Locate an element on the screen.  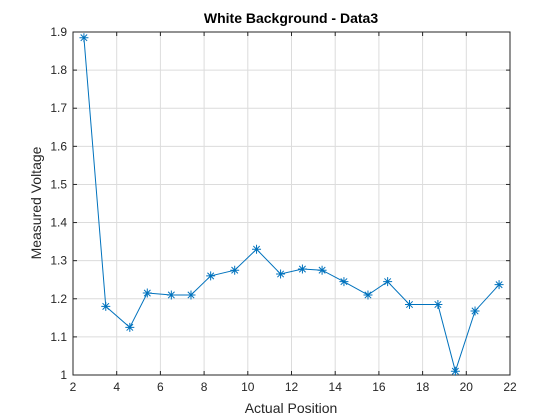
y-tick-label: 1.9 is located at coordinates (58, 32).